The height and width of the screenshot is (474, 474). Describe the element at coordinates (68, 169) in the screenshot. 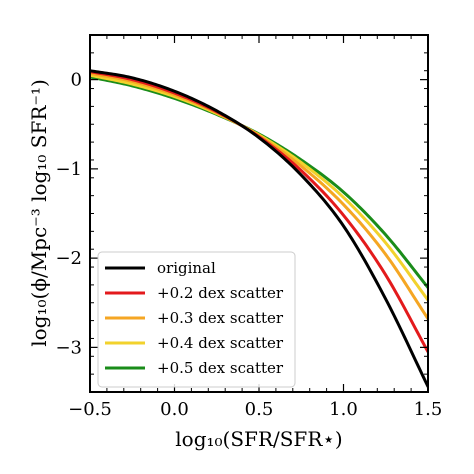

I see `y-tick-label: −1` at that location.